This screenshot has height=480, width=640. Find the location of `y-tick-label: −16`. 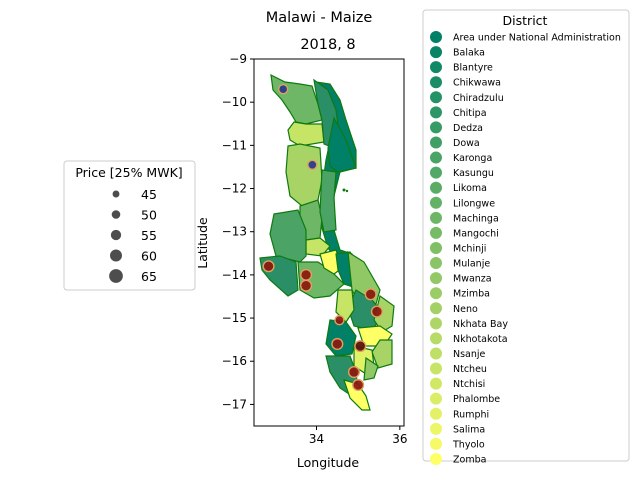

y-tick-label: −16 is located at coordinates (234, 361).